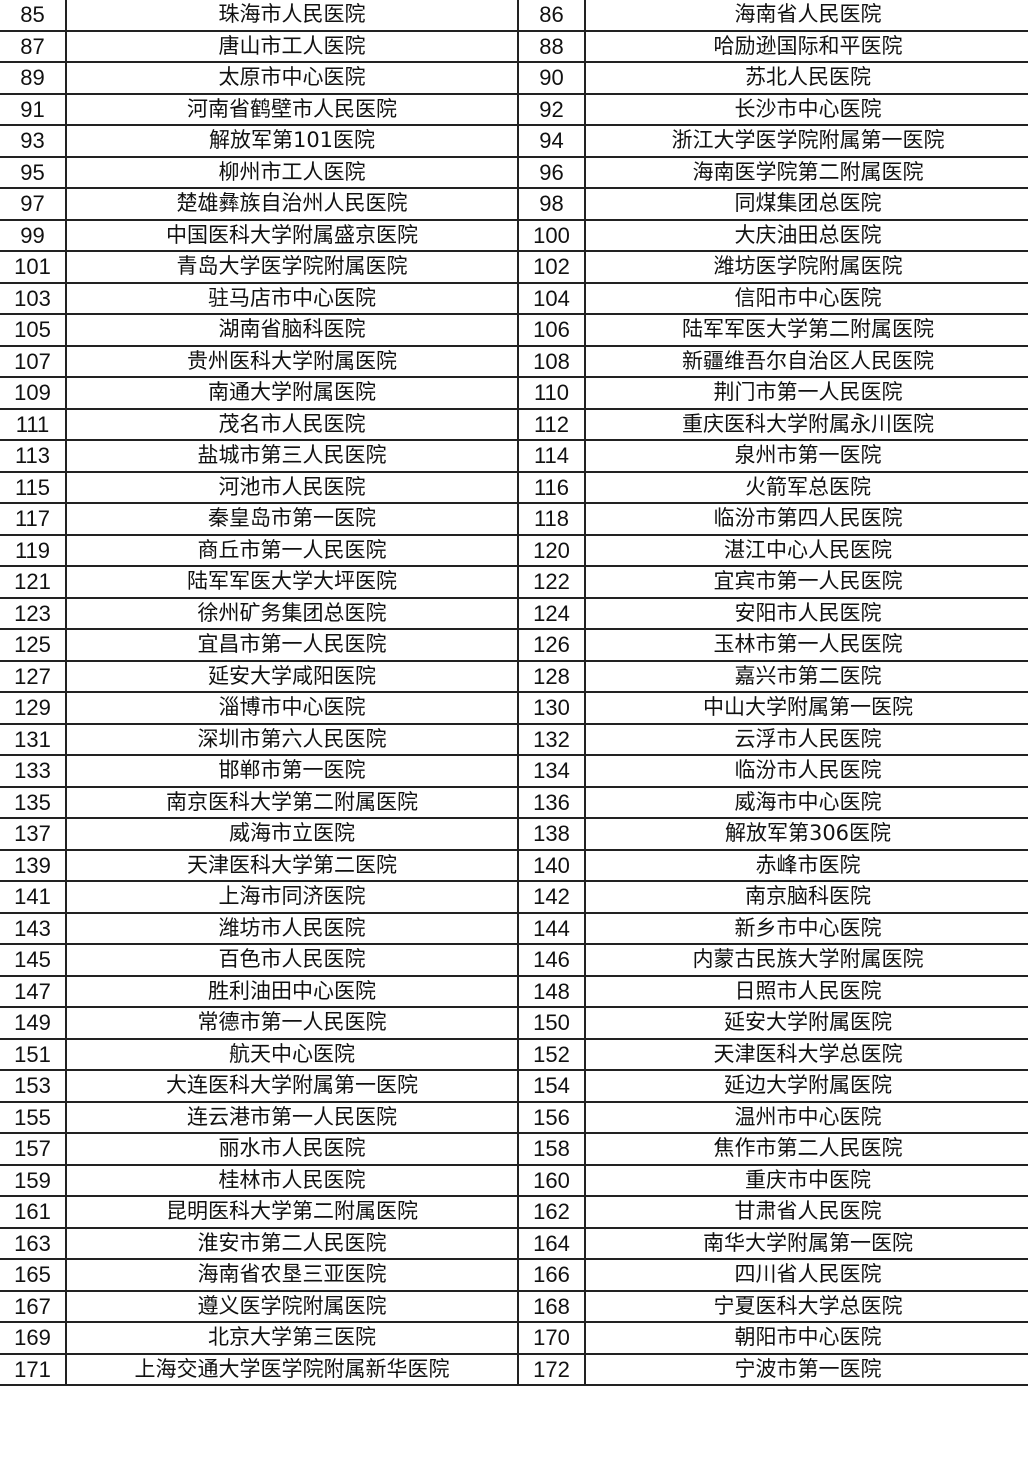 The image size is (1028, 1476). What do you see at coordinates (806, 1212) in the screenshot?
I see `hospital-name-cell: 甘肃省人民医院` at bounding box center [806, 1212].